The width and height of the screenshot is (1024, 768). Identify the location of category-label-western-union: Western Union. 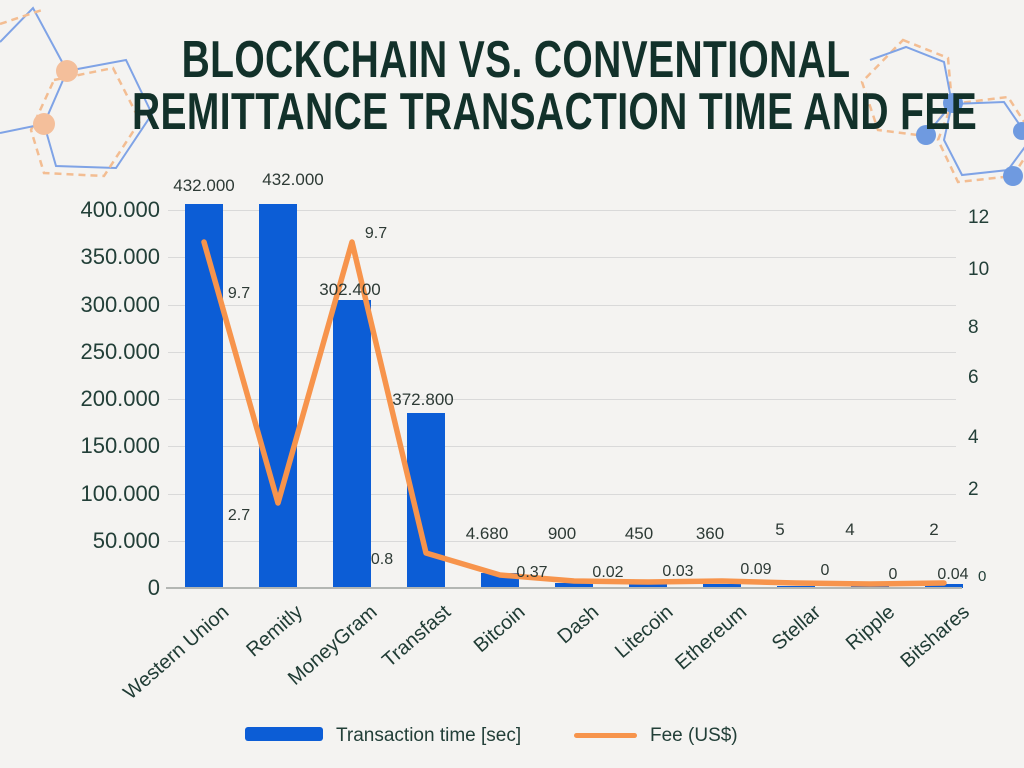
(176, 653).